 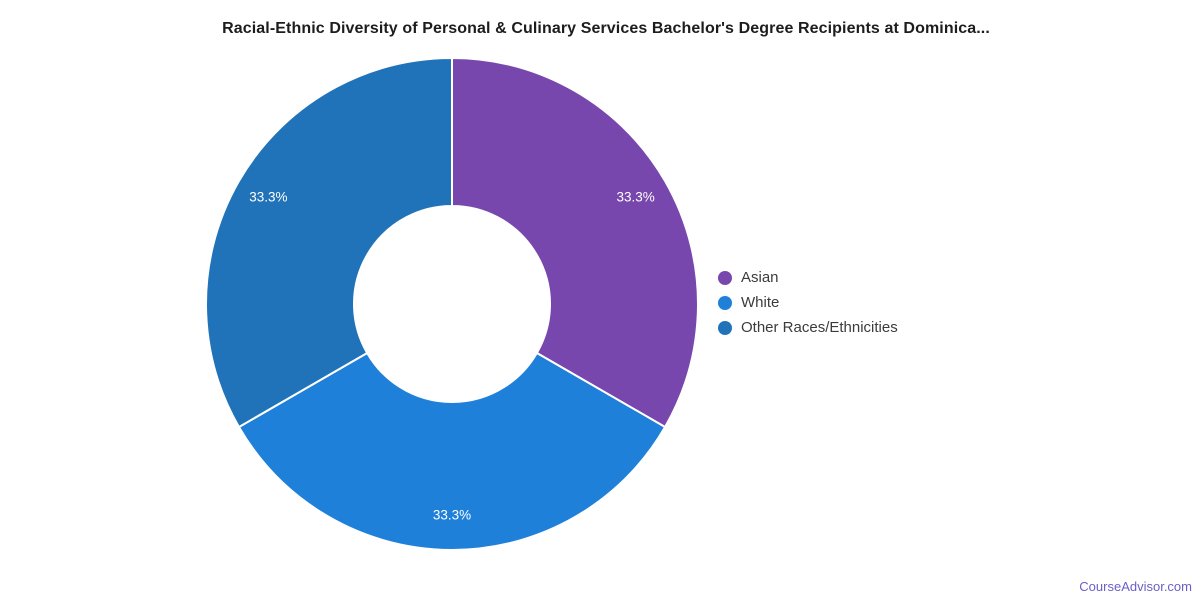 I want to click on legend-label: White, so click(x=760, y=302).